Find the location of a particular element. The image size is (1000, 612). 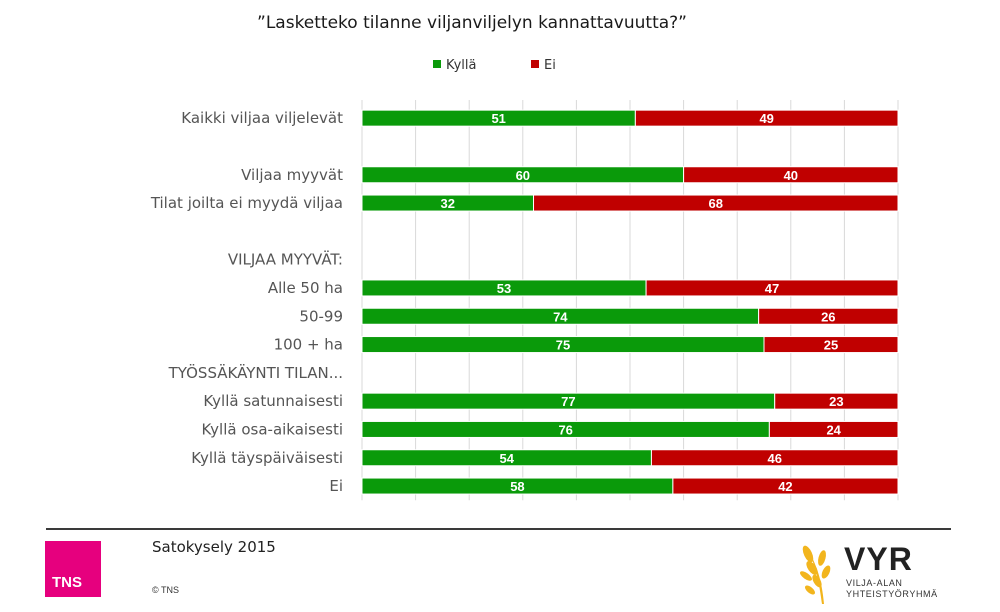

bar-value-label: 26 is located at coordinates (828, 316).